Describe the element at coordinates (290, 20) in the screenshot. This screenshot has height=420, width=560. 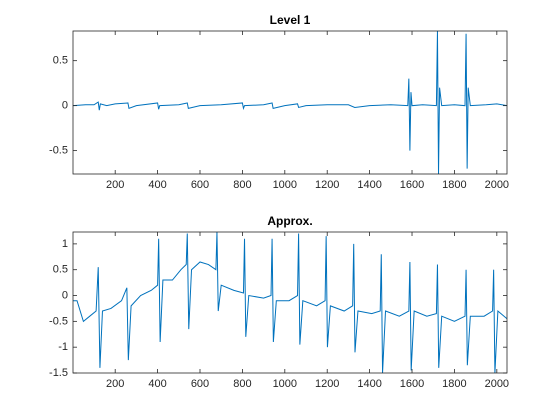
I see `chart-title: Level 1` at that location.